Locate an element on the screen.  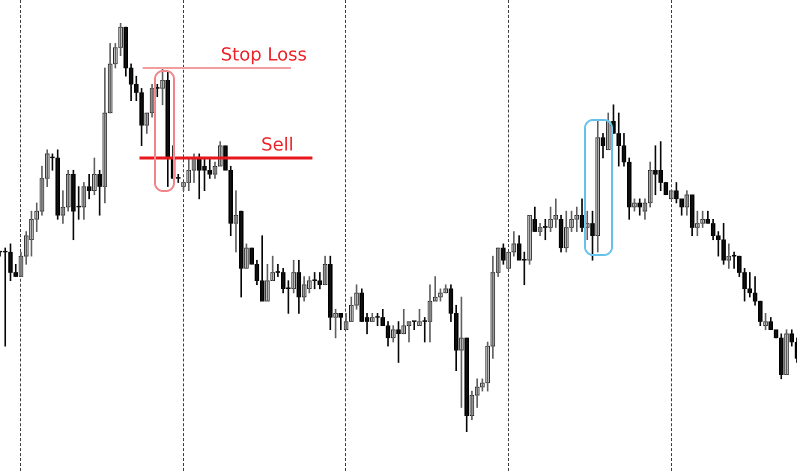
candlestick is located at coordinates (414, 325).